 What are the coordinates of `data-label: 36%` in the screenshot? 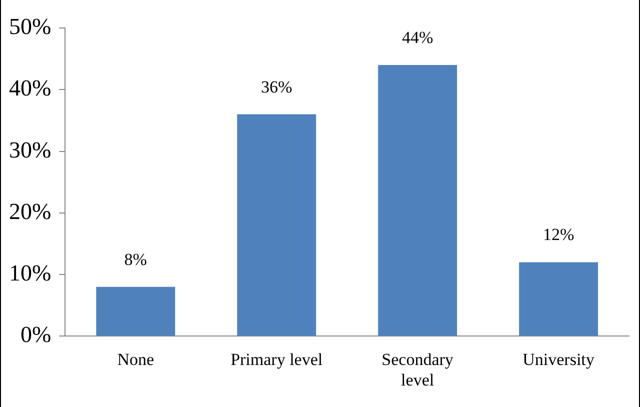 It's located at (276, 86).